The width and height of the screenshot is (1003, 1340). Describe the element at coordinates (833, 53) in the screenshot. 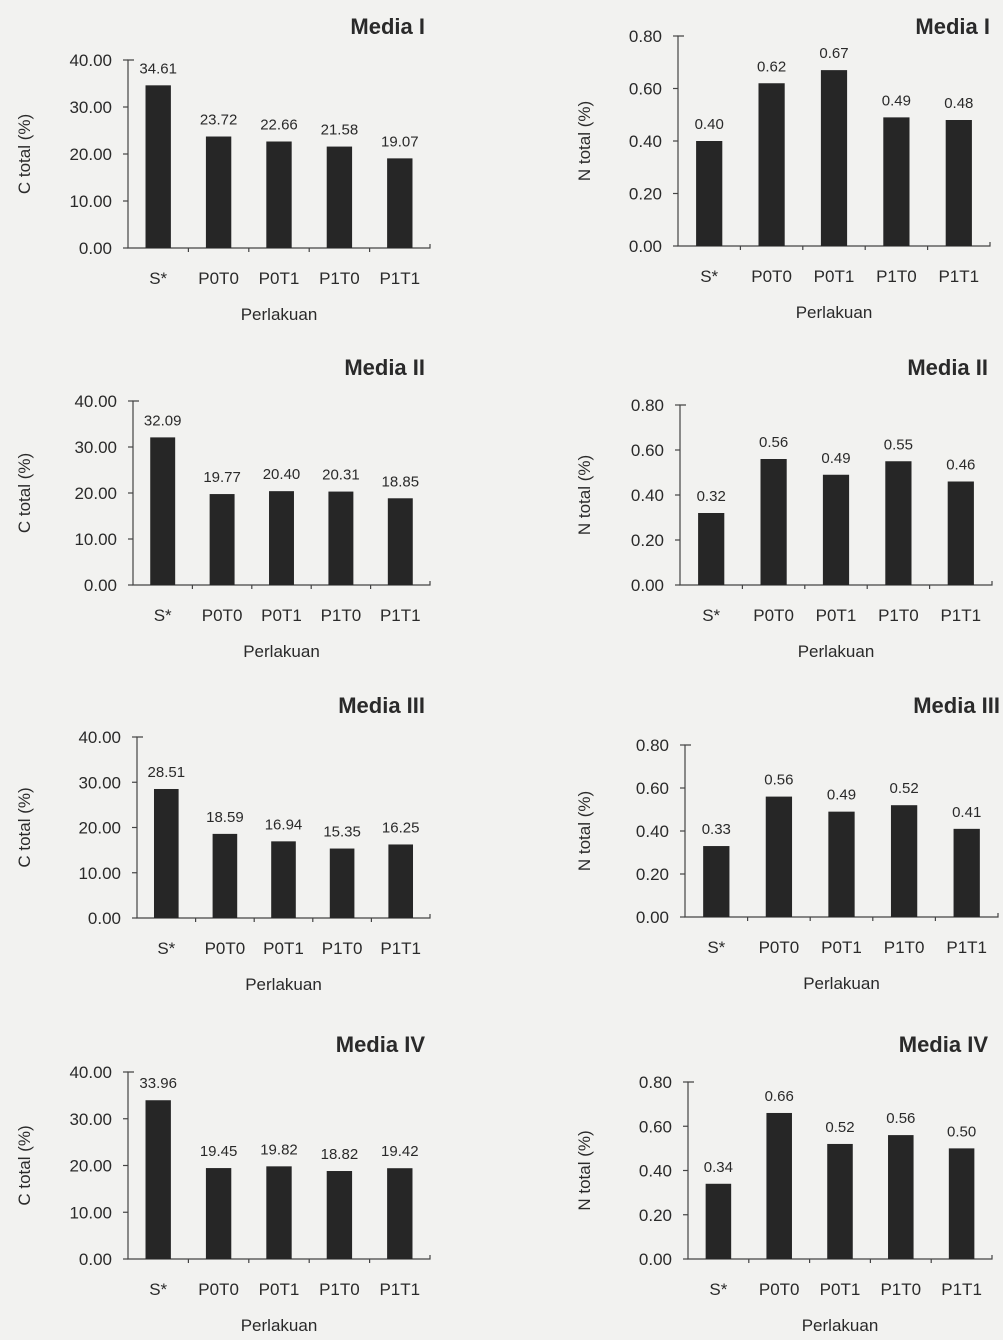

I see `data-label: 0.67` at that location.